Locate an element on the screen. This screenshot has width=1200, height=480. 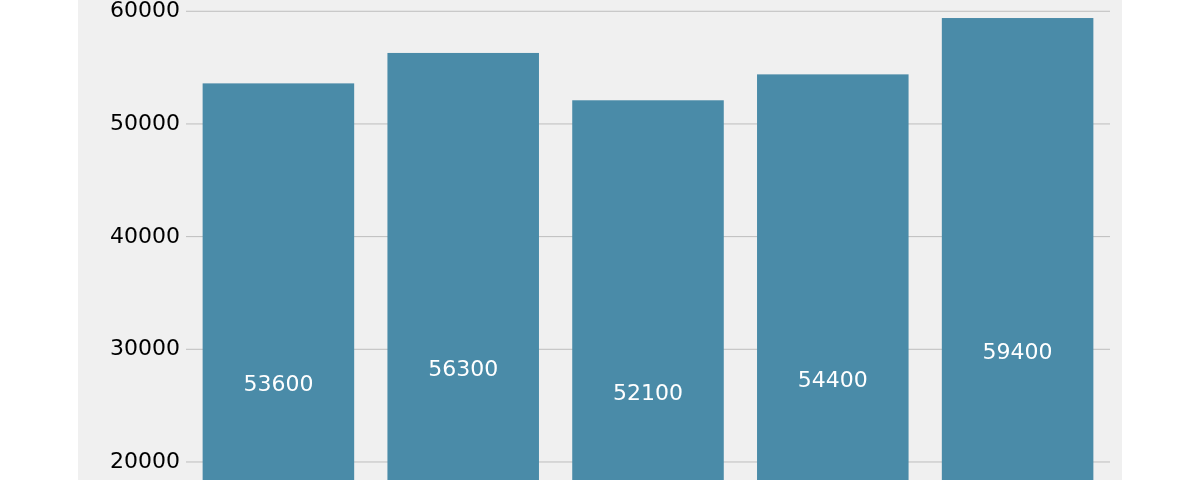
data-label: 52100 is located at coordinates (648, 392).